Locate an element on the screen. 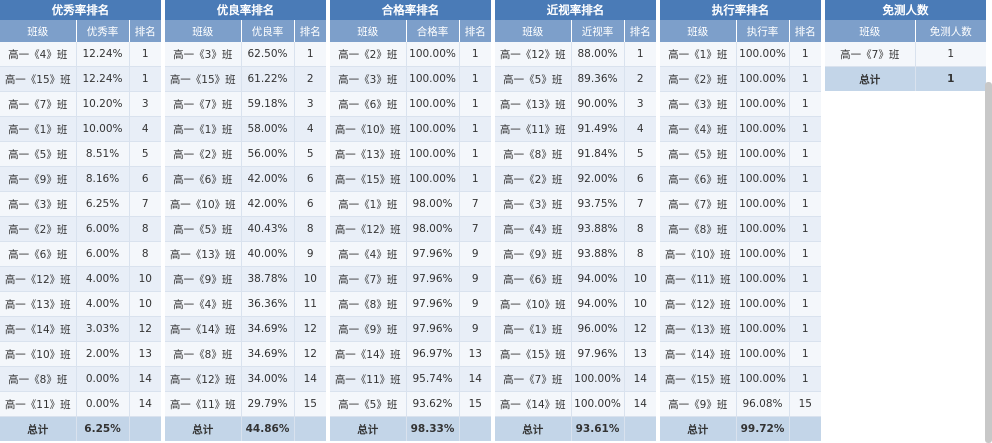 Image resolution: width=992 pixels, height=443 pixels. class-cell: 高一《6》班 is located at coordinates (203, 179).